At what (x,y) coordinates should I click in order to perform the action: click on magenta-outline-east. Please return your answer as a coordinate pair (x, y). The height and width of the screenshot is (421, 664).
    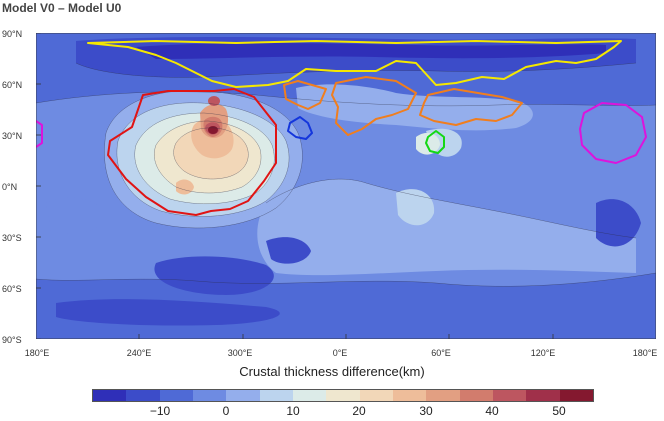
    Looking at the image, I should click on (613, 133).